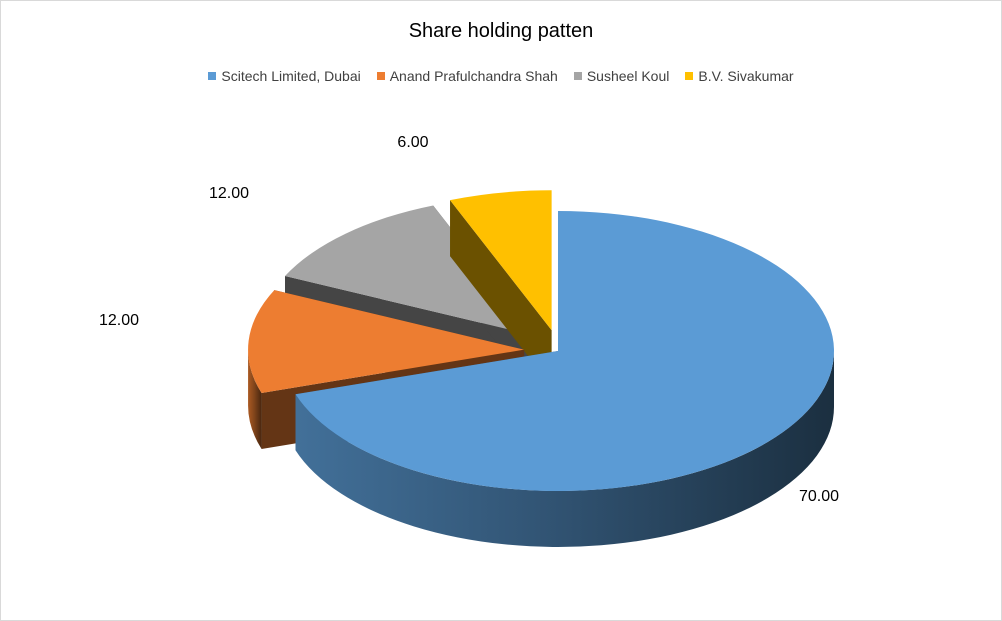  Describe the element at coordinates (291, 76) in the screenshot. I see `legend-label: Scitech Limited, Dubai` at that location.